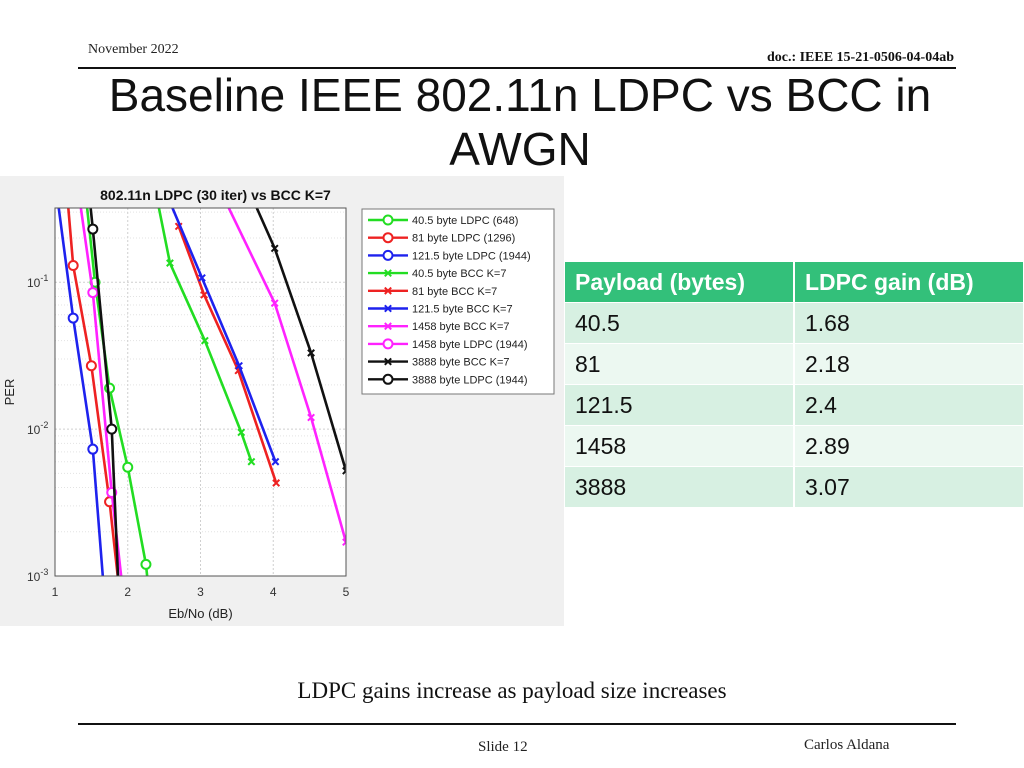 The width and height of the screenshot is (1024, 768). What do you see at coordinates (679, 404) in the screenshot?
I see `table-cell-payload: 121.5` at bounding box center [679, 404].